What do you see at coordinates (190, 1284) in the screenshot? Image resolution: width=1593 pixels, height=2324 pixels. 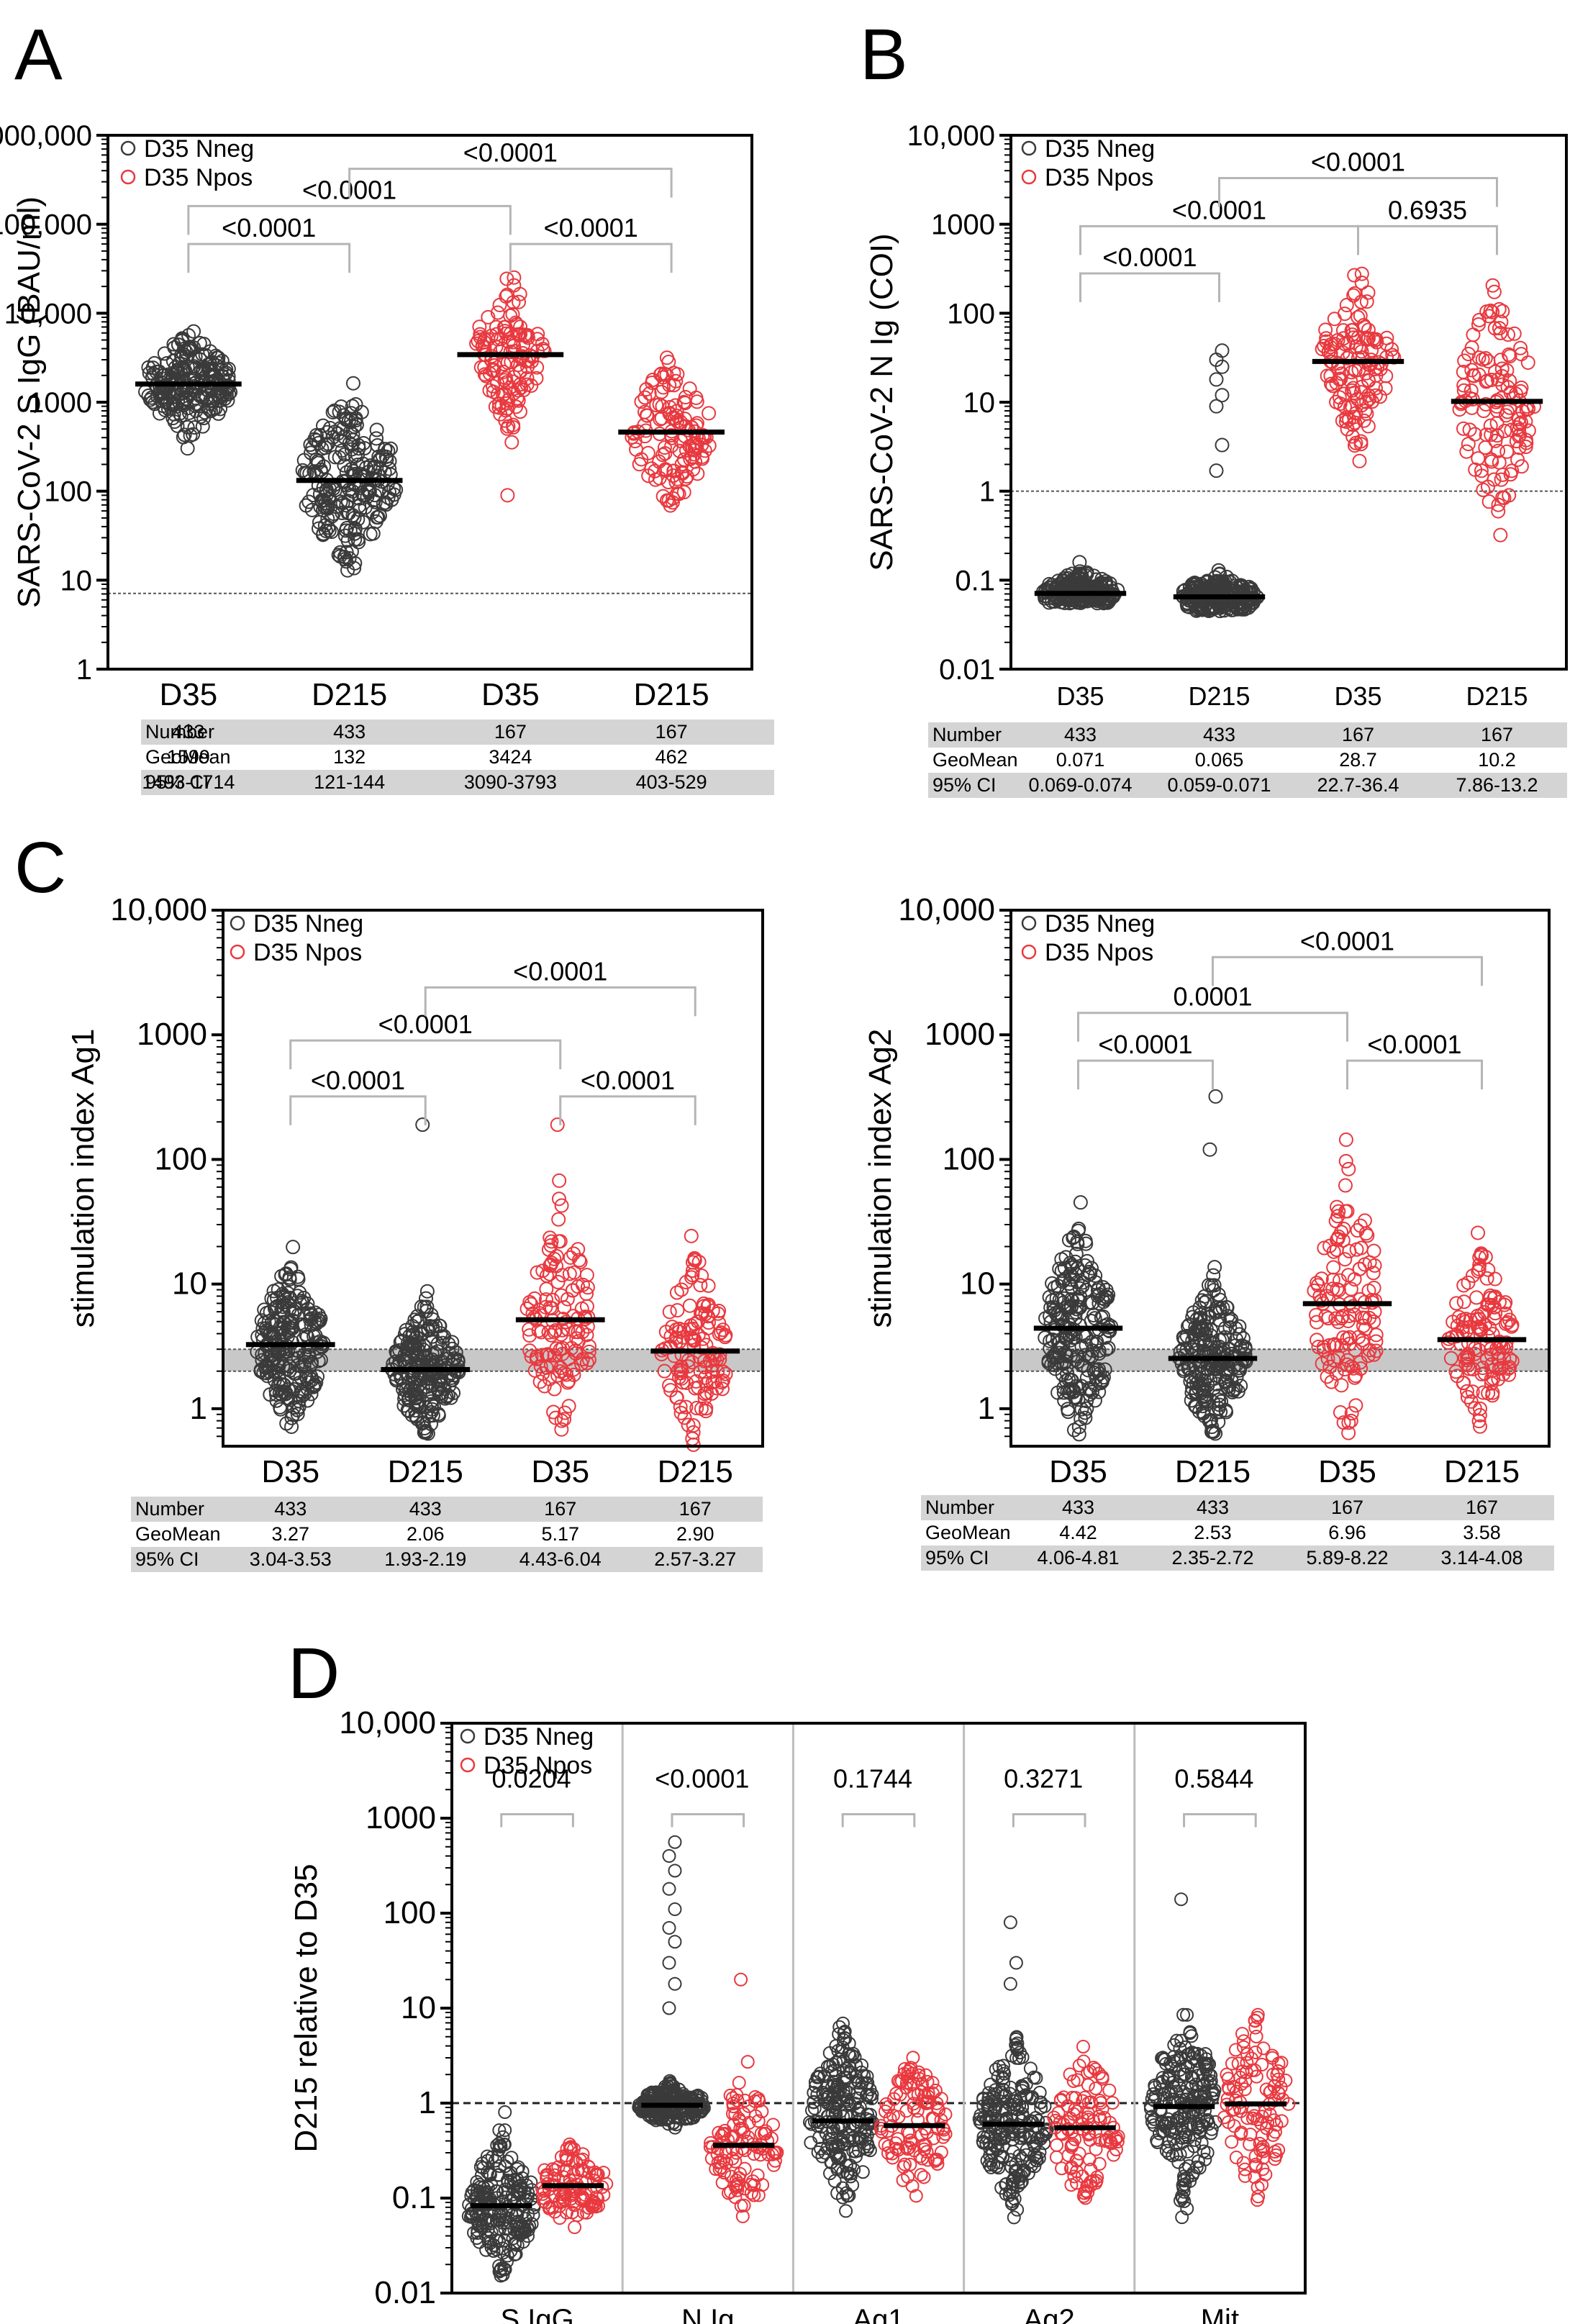 I see `y-tick-label: 10` at bounding box center [190, 1284].